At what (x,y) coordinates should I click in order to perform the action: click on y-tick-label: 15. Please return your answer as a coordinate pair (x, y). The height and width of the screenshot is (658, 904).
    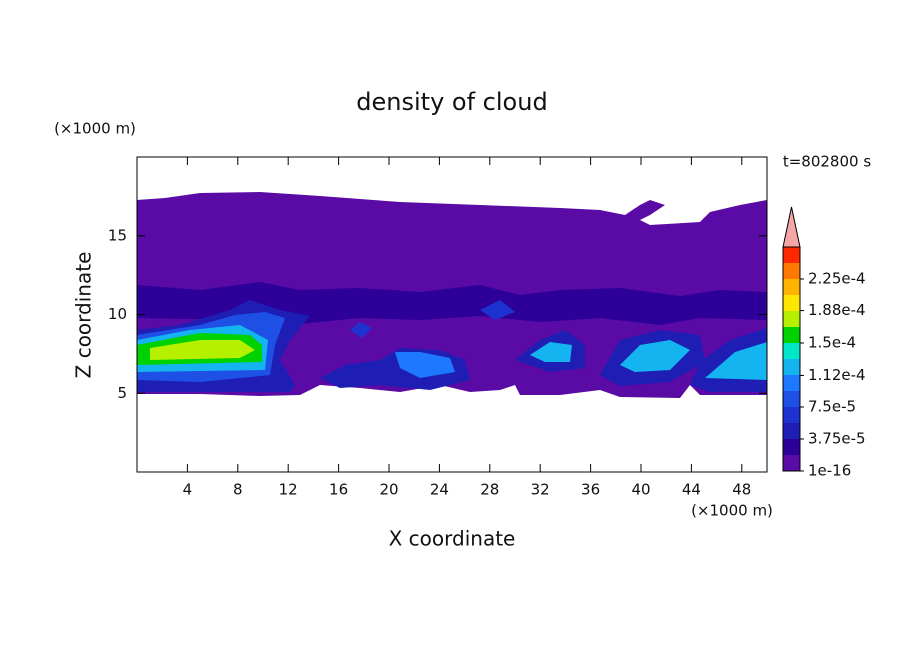
    Looking at the image, I should click on (117, 235).